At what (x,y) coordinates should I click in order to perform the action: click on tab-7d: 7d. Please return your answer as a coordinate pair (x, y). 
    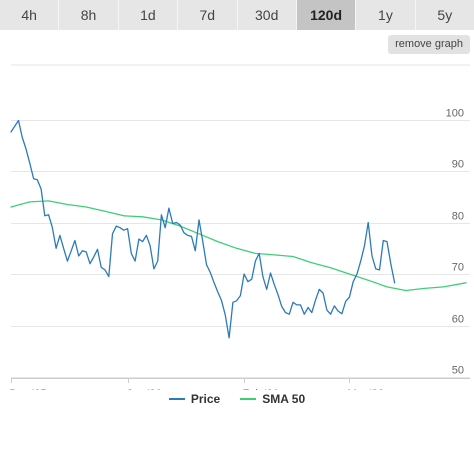
    Looking at the image, I should click on (208, 15).